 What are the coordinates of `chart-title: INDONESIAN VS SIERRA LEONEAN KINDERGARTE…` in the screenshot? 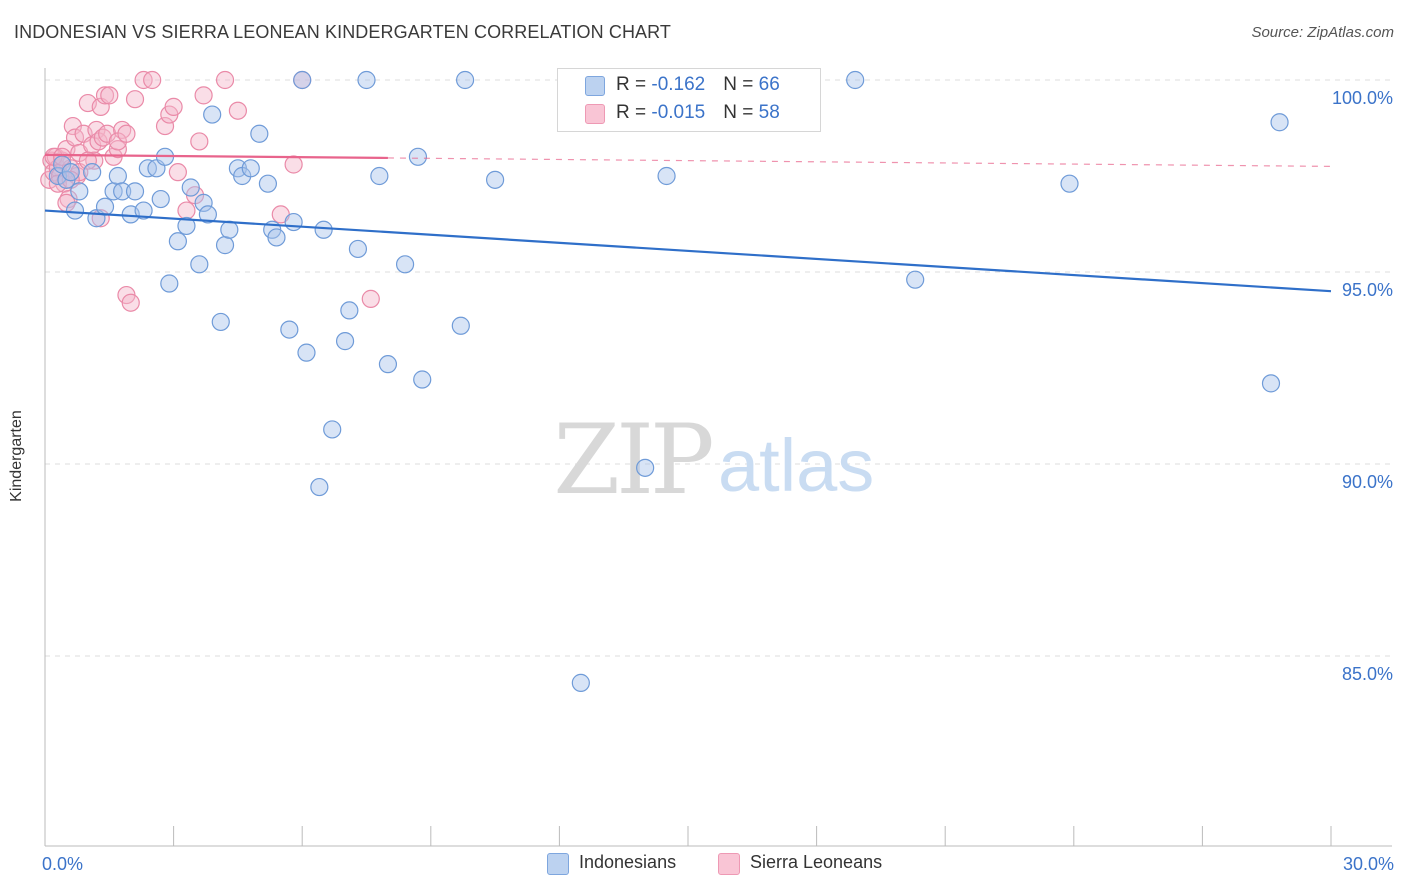 It's located at (343, 32).